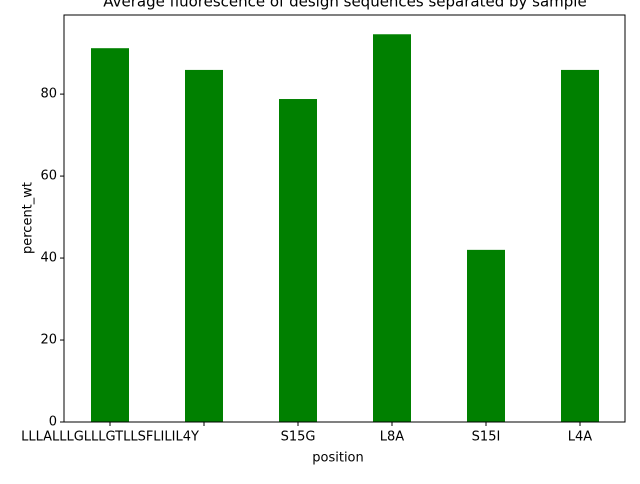 The image size is (640, 484). Describe the element at coordinates (48, 340) in the screenshot. I see `y-tick-label: 20` at that location.